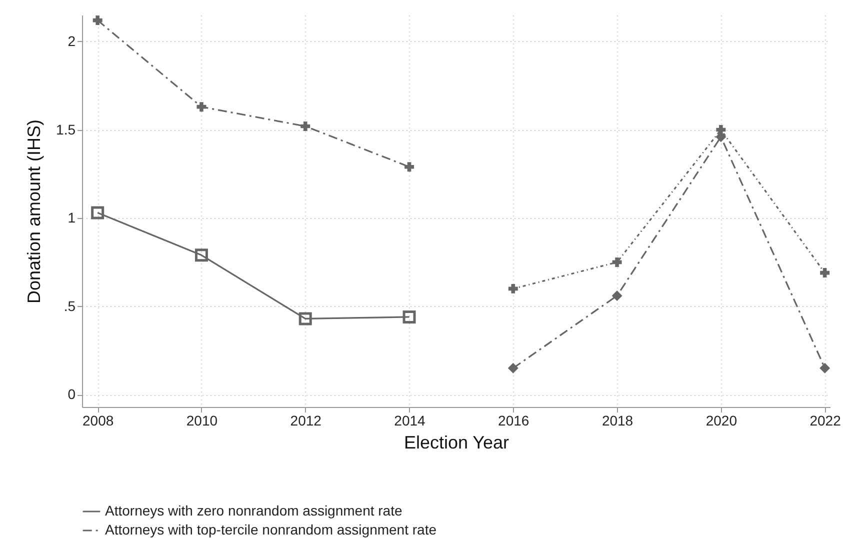  I want to click on y-tick-label: 1.5, so click(66, 129).